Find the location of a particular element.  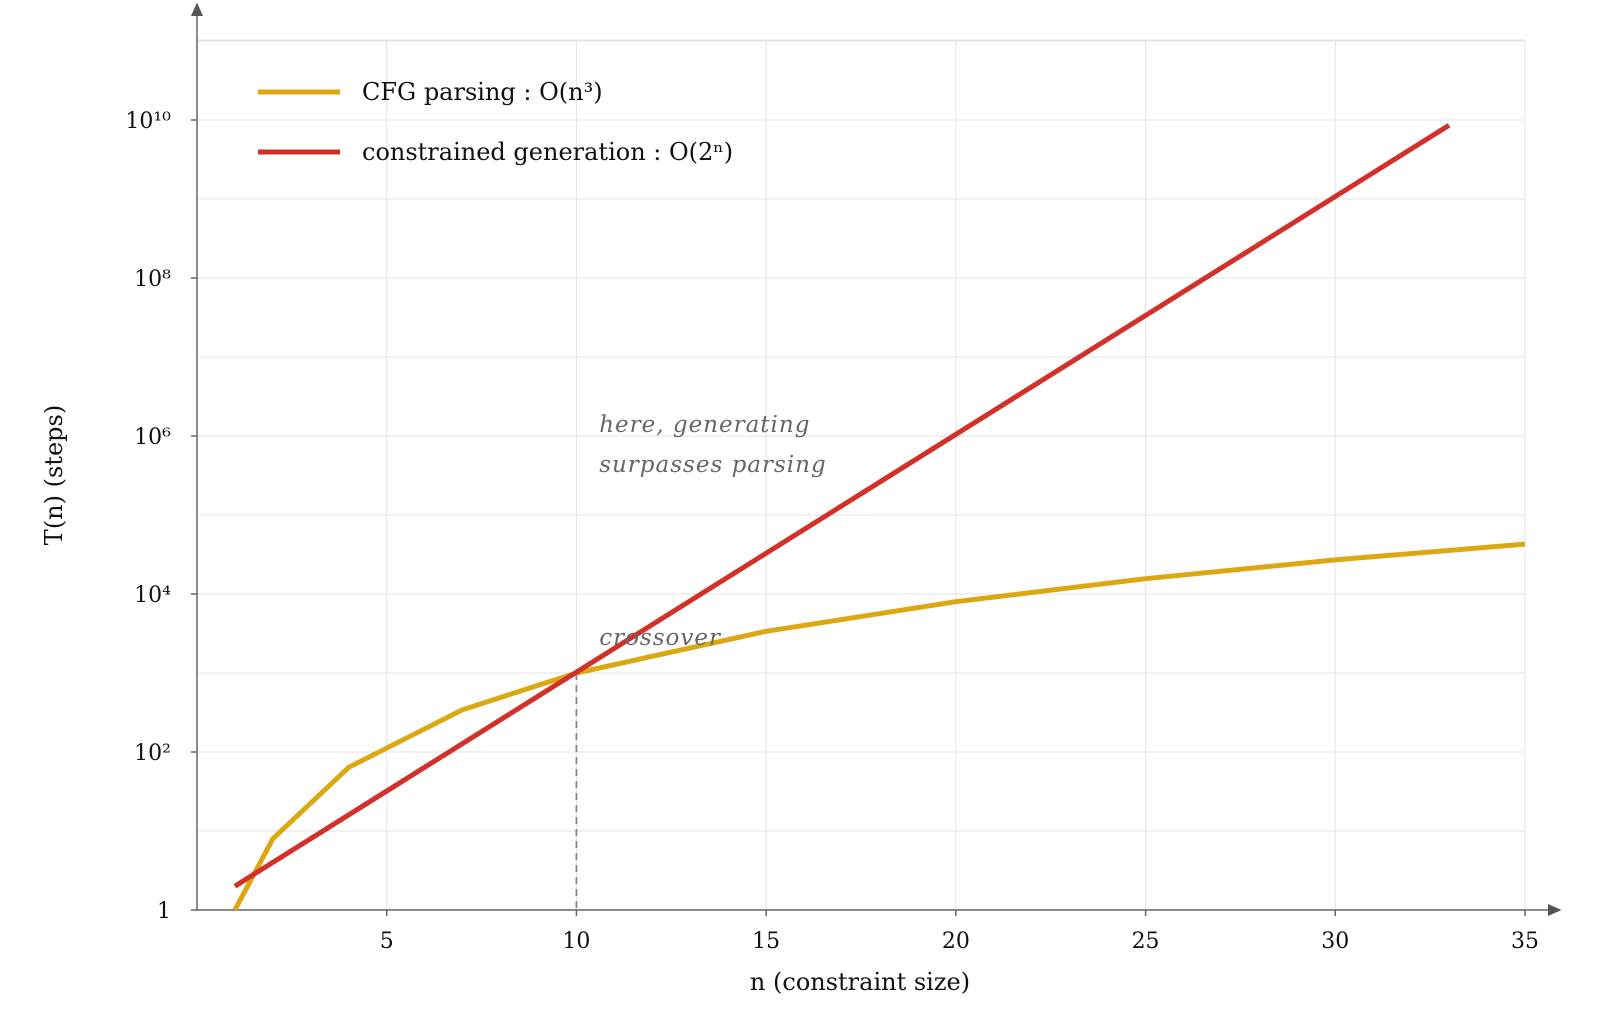

x-tick-label: 10 is located at coordinates (576, 941).